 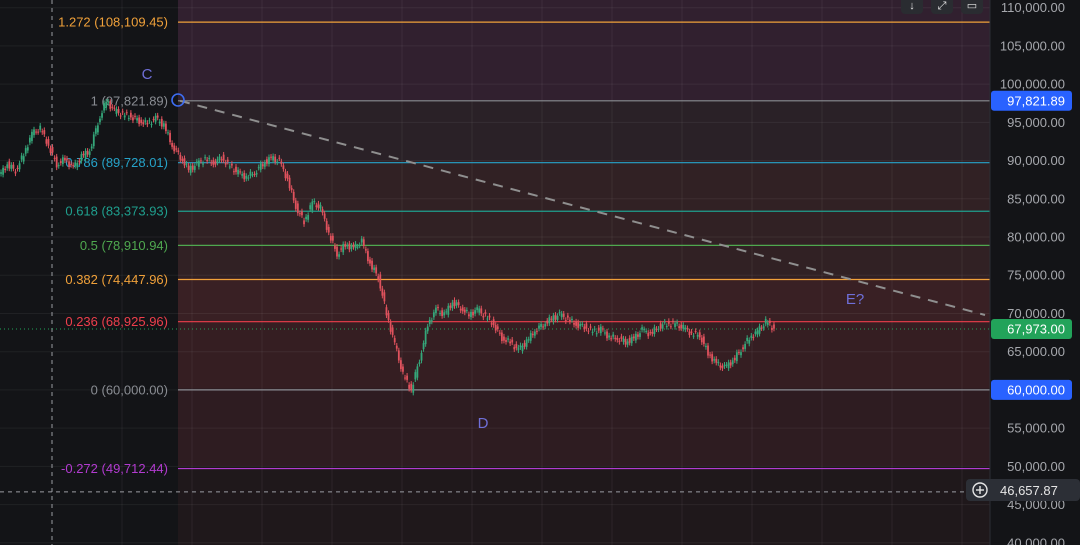 What do you see at coordinates (912, 7) in the screenshot?
I see `arrow-down-icon: ↓` at bounding box center [912, 7].